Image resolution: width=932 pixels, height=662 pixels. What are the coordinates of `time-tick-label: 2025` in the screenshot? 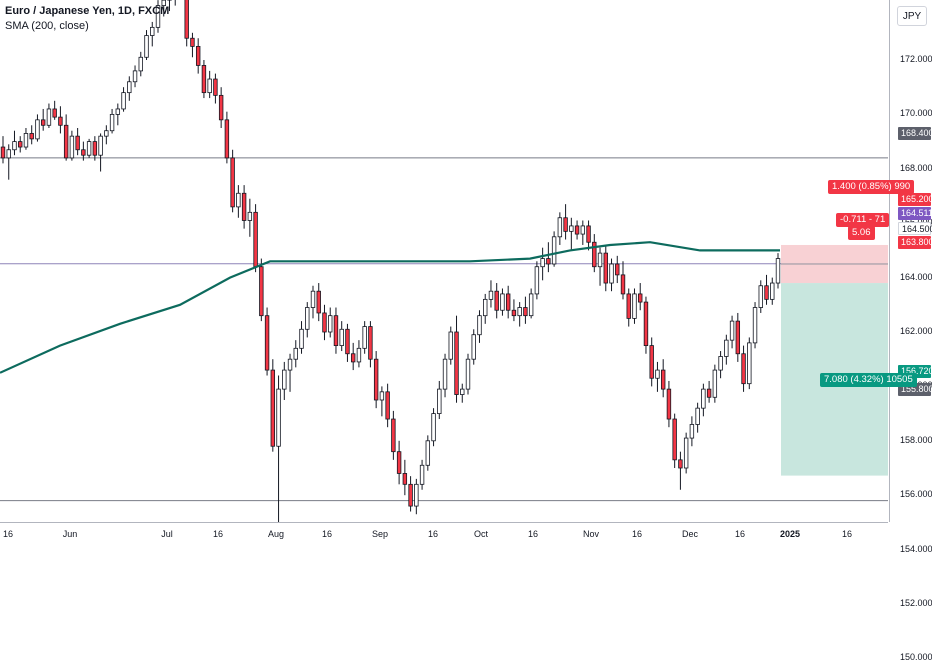 It's located at (790, 534).